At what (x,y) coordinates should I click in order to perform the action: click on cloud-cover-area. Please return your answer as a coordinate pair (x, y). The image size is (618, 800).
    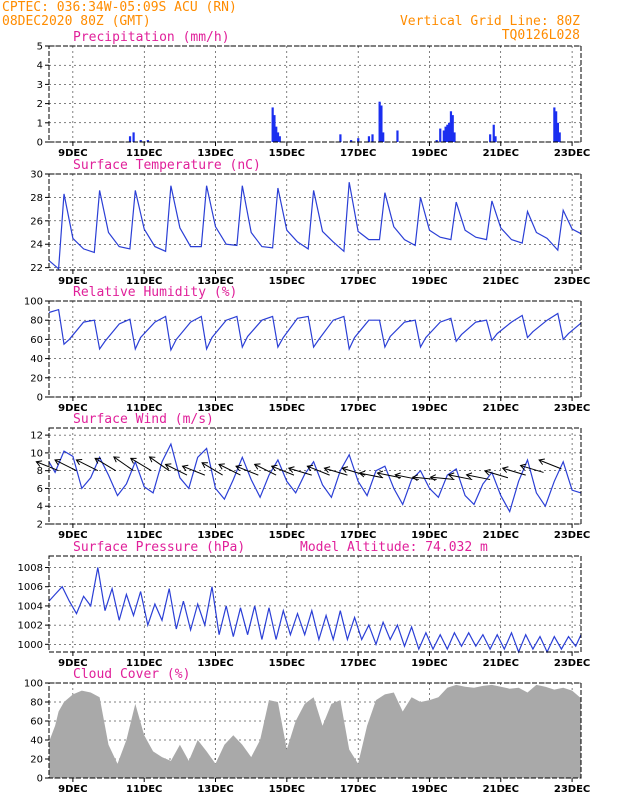
    Looking at the image, I should click on (315, 731).